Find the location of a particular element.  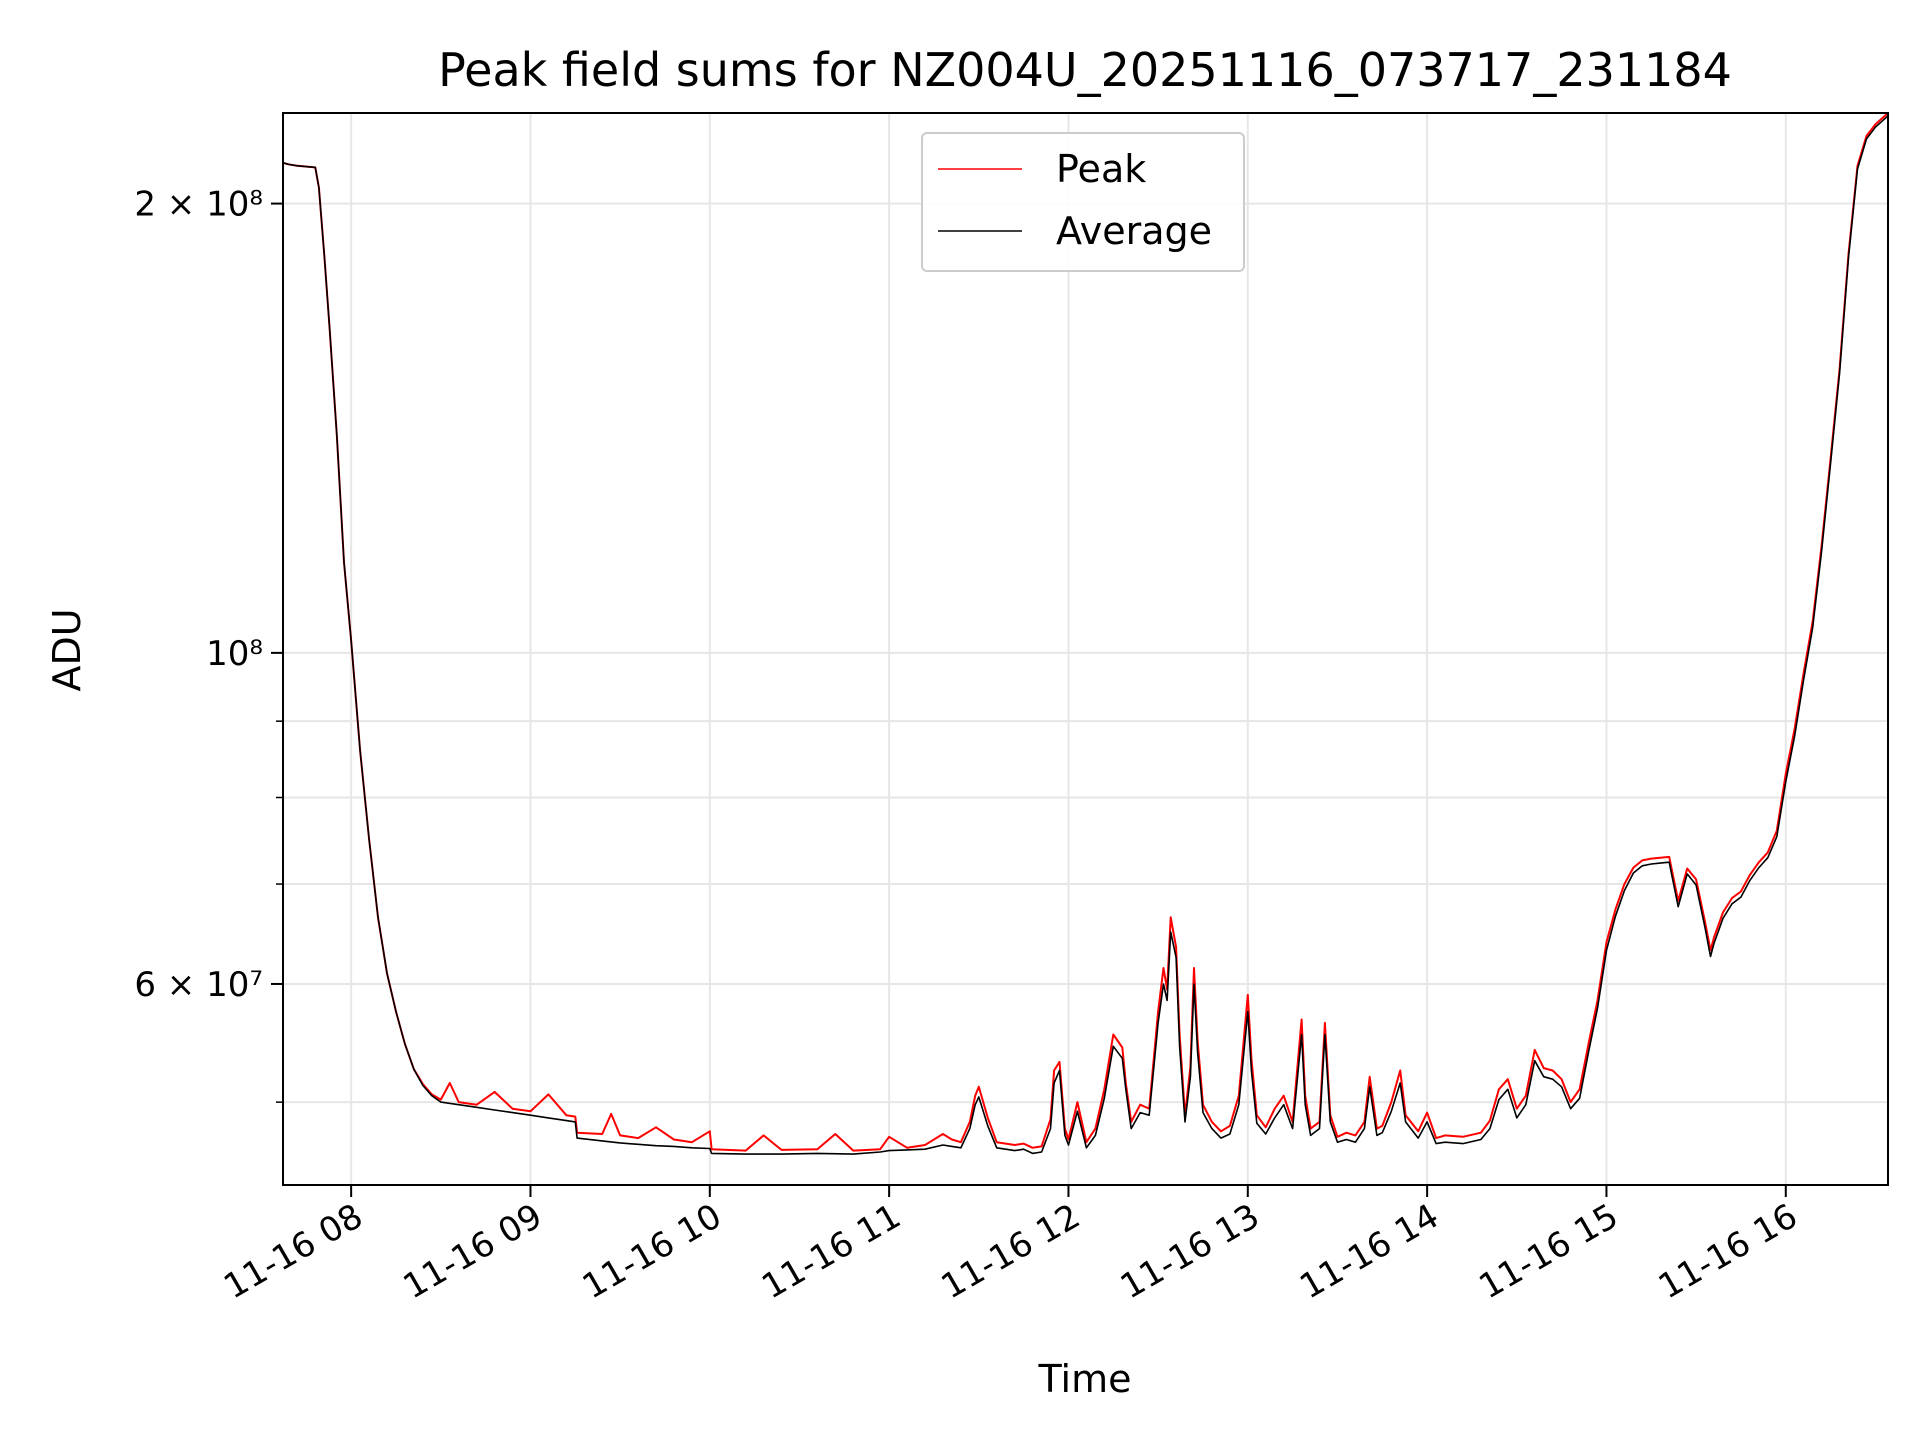

legend: Peak Average is located at coordinates (1083, 202).